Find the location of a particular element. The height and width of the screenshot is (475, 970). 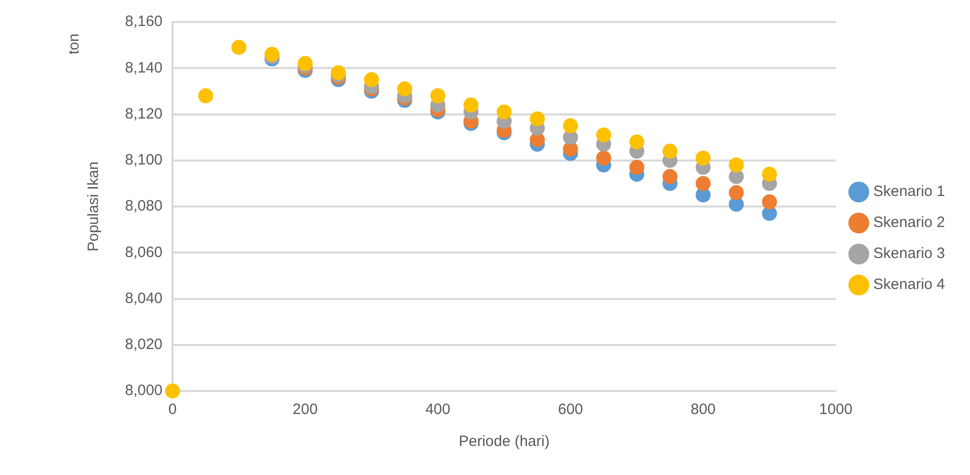

x-tick-label: 200 is located at coordinates (305, 409).